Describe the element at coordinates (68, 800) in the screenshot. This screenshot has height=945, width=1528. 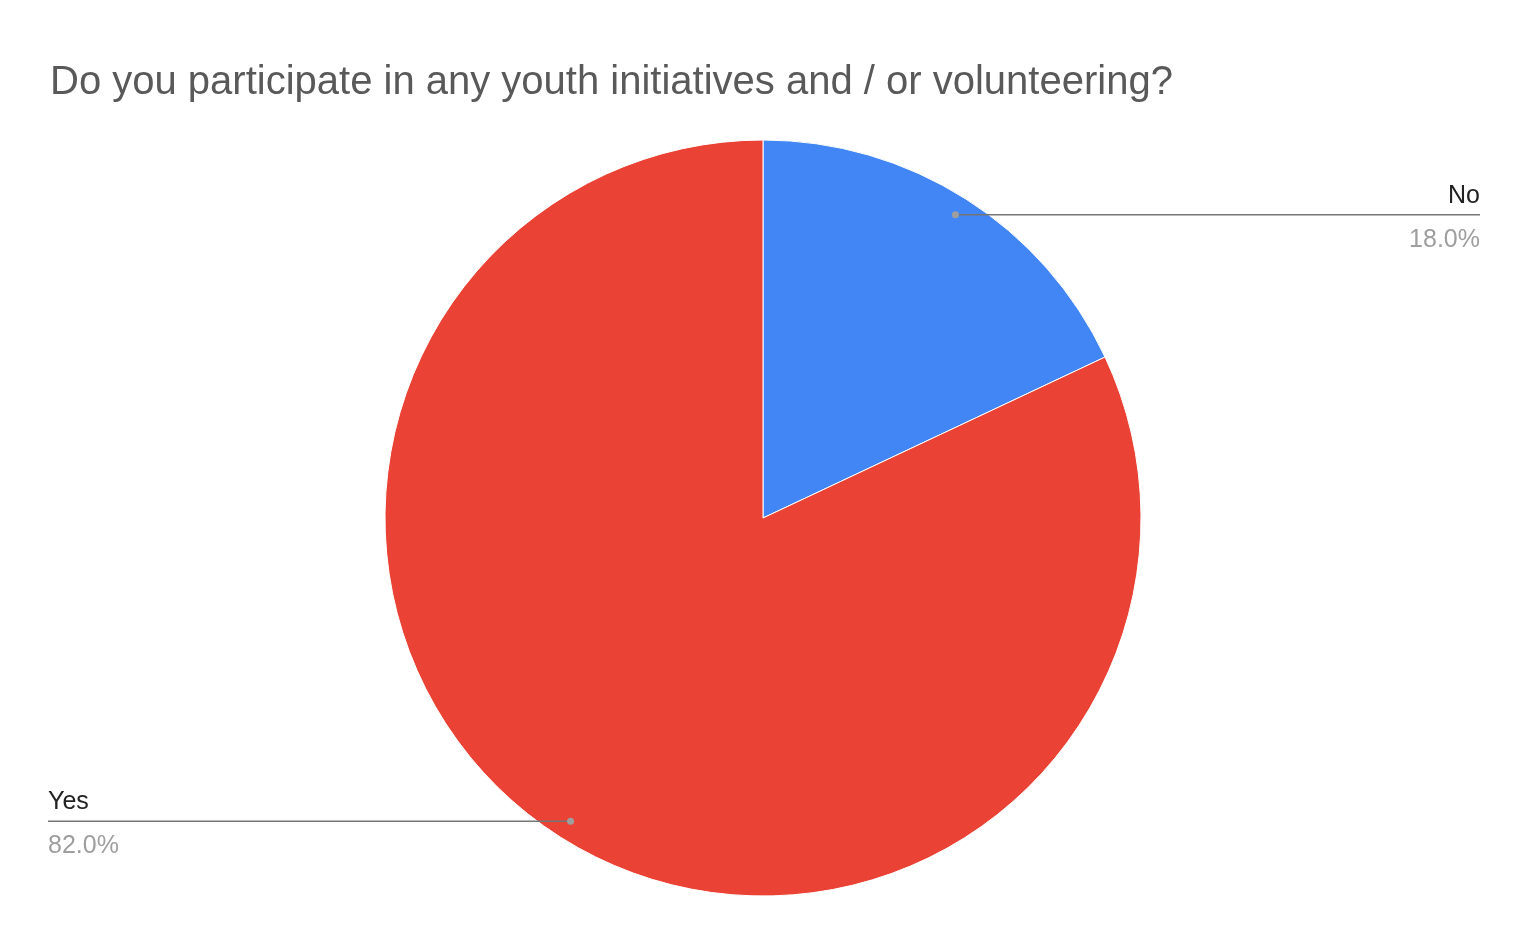
I see `slice-label: Yes` at that location.